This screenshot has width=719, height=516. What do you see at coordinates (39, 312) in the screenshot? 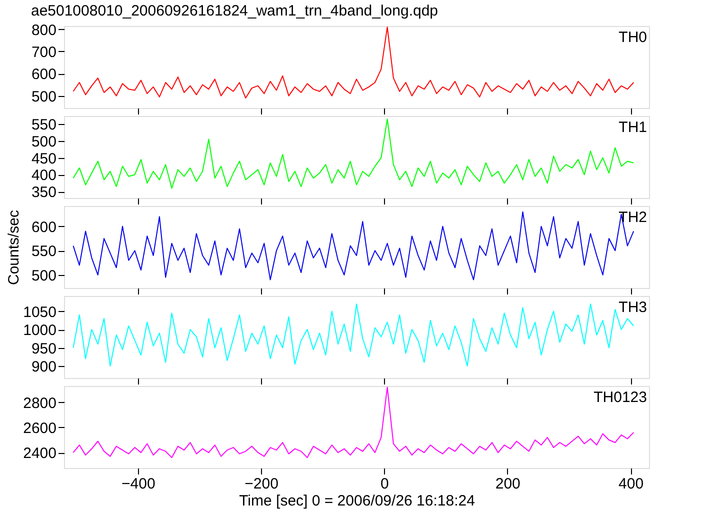
I see `y-tick-label: 1050` at bounding box center [39, 312].